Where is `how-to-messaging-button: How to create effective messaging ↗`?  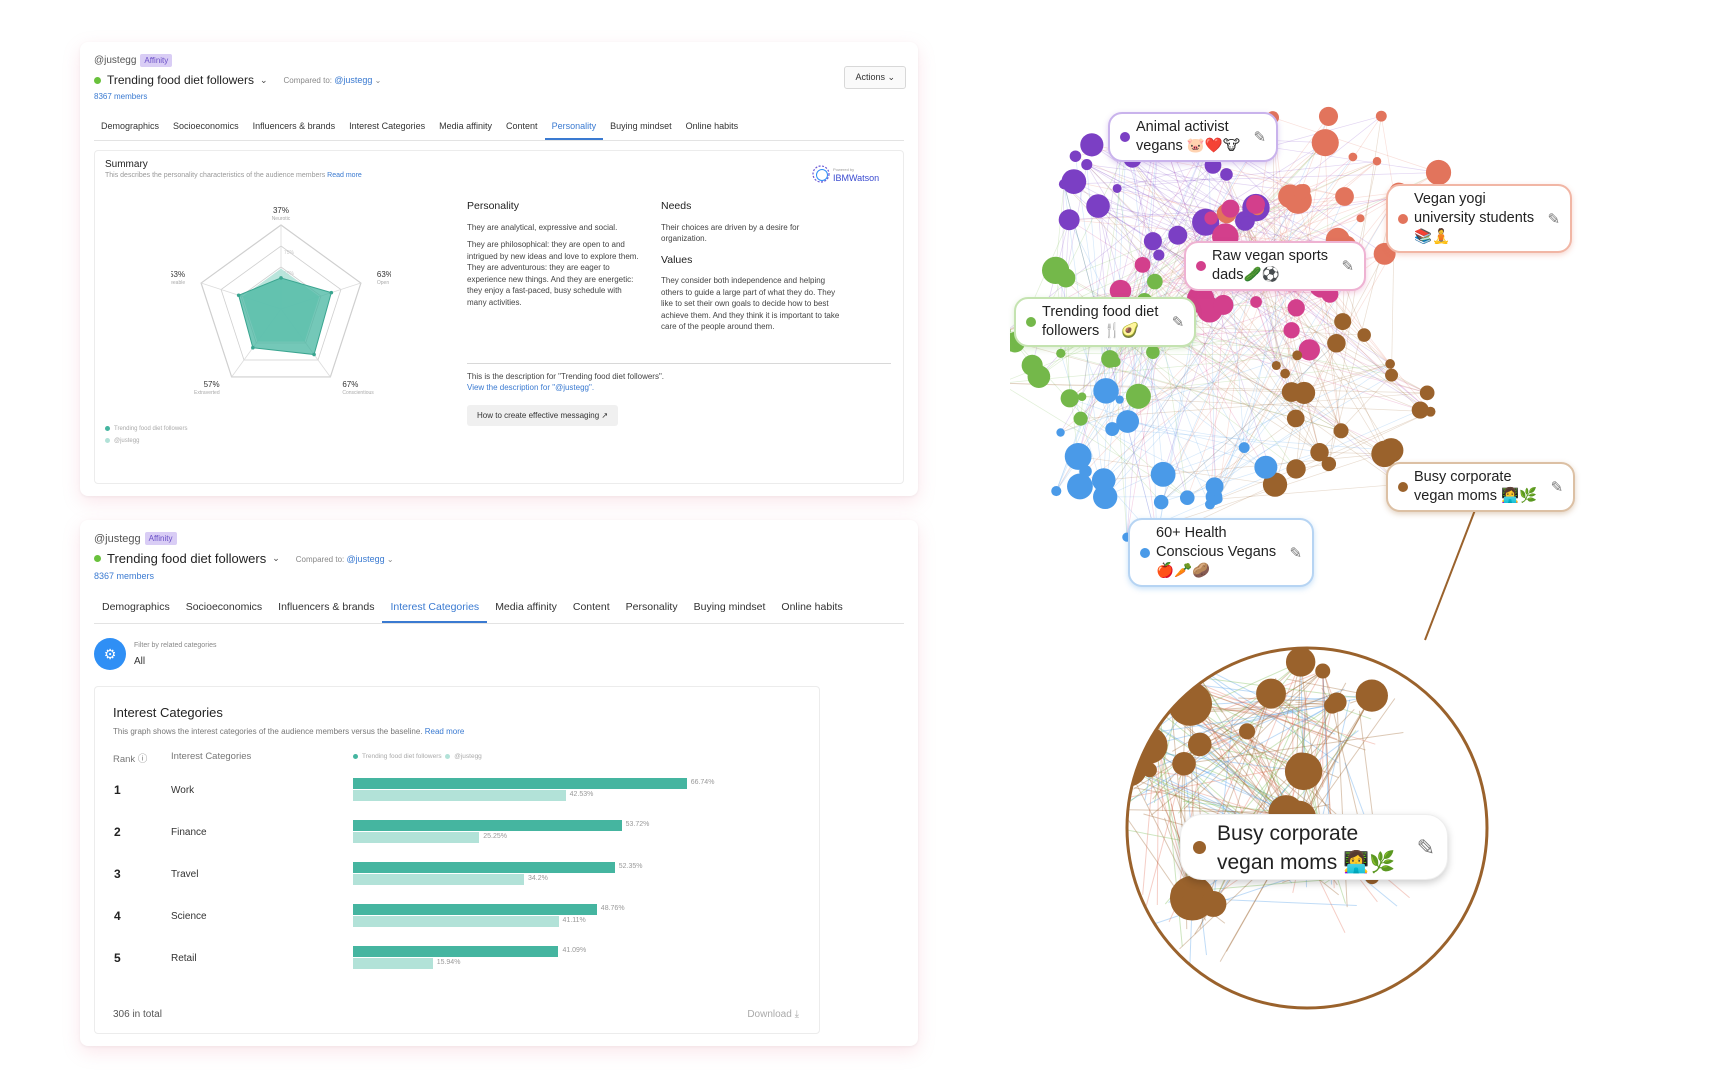
how-to-messaging-button: How to create effective messaging ↗ is located at coordinates (543, 415).